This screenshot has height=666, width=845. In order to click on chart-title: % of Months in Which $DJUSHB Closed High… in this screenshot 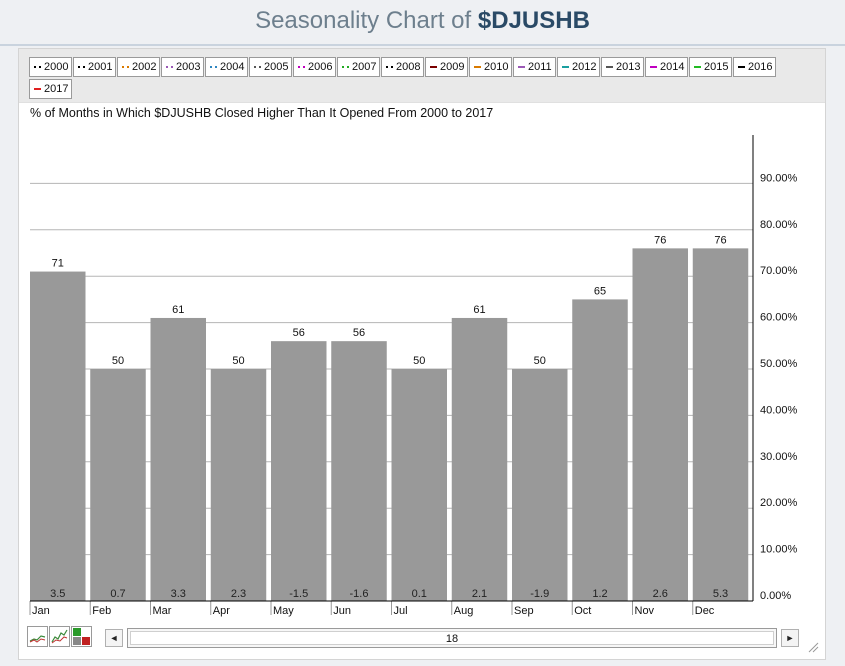, I will do `click(262, 113)`.